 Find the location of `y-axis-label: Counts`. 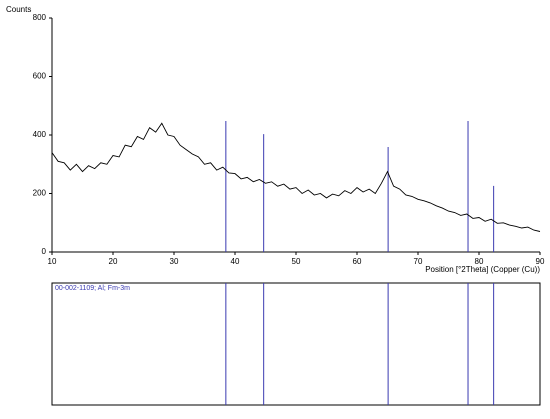

y-axis-label: Counts is located at coordinates (18, 9).